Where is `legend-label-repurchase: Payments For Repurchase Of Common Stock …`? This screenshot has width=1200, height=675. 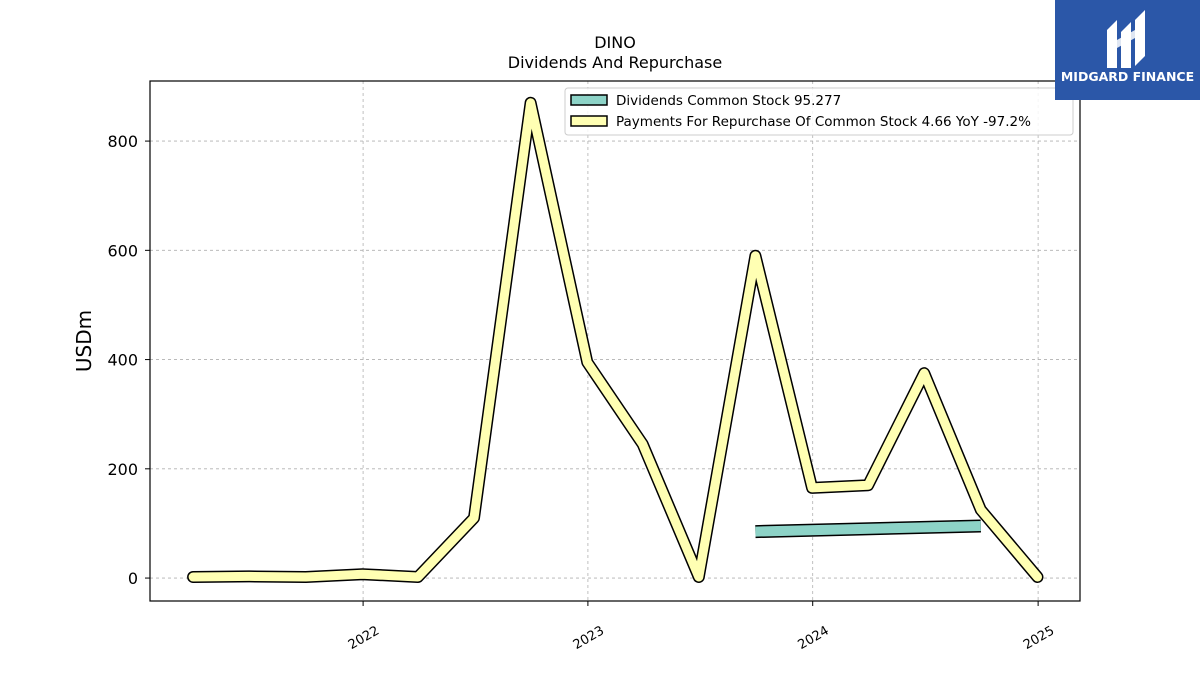
legend-label-repurchase: Payments For Repurchase Of Common Stock … is located at coordinates (823, 122).